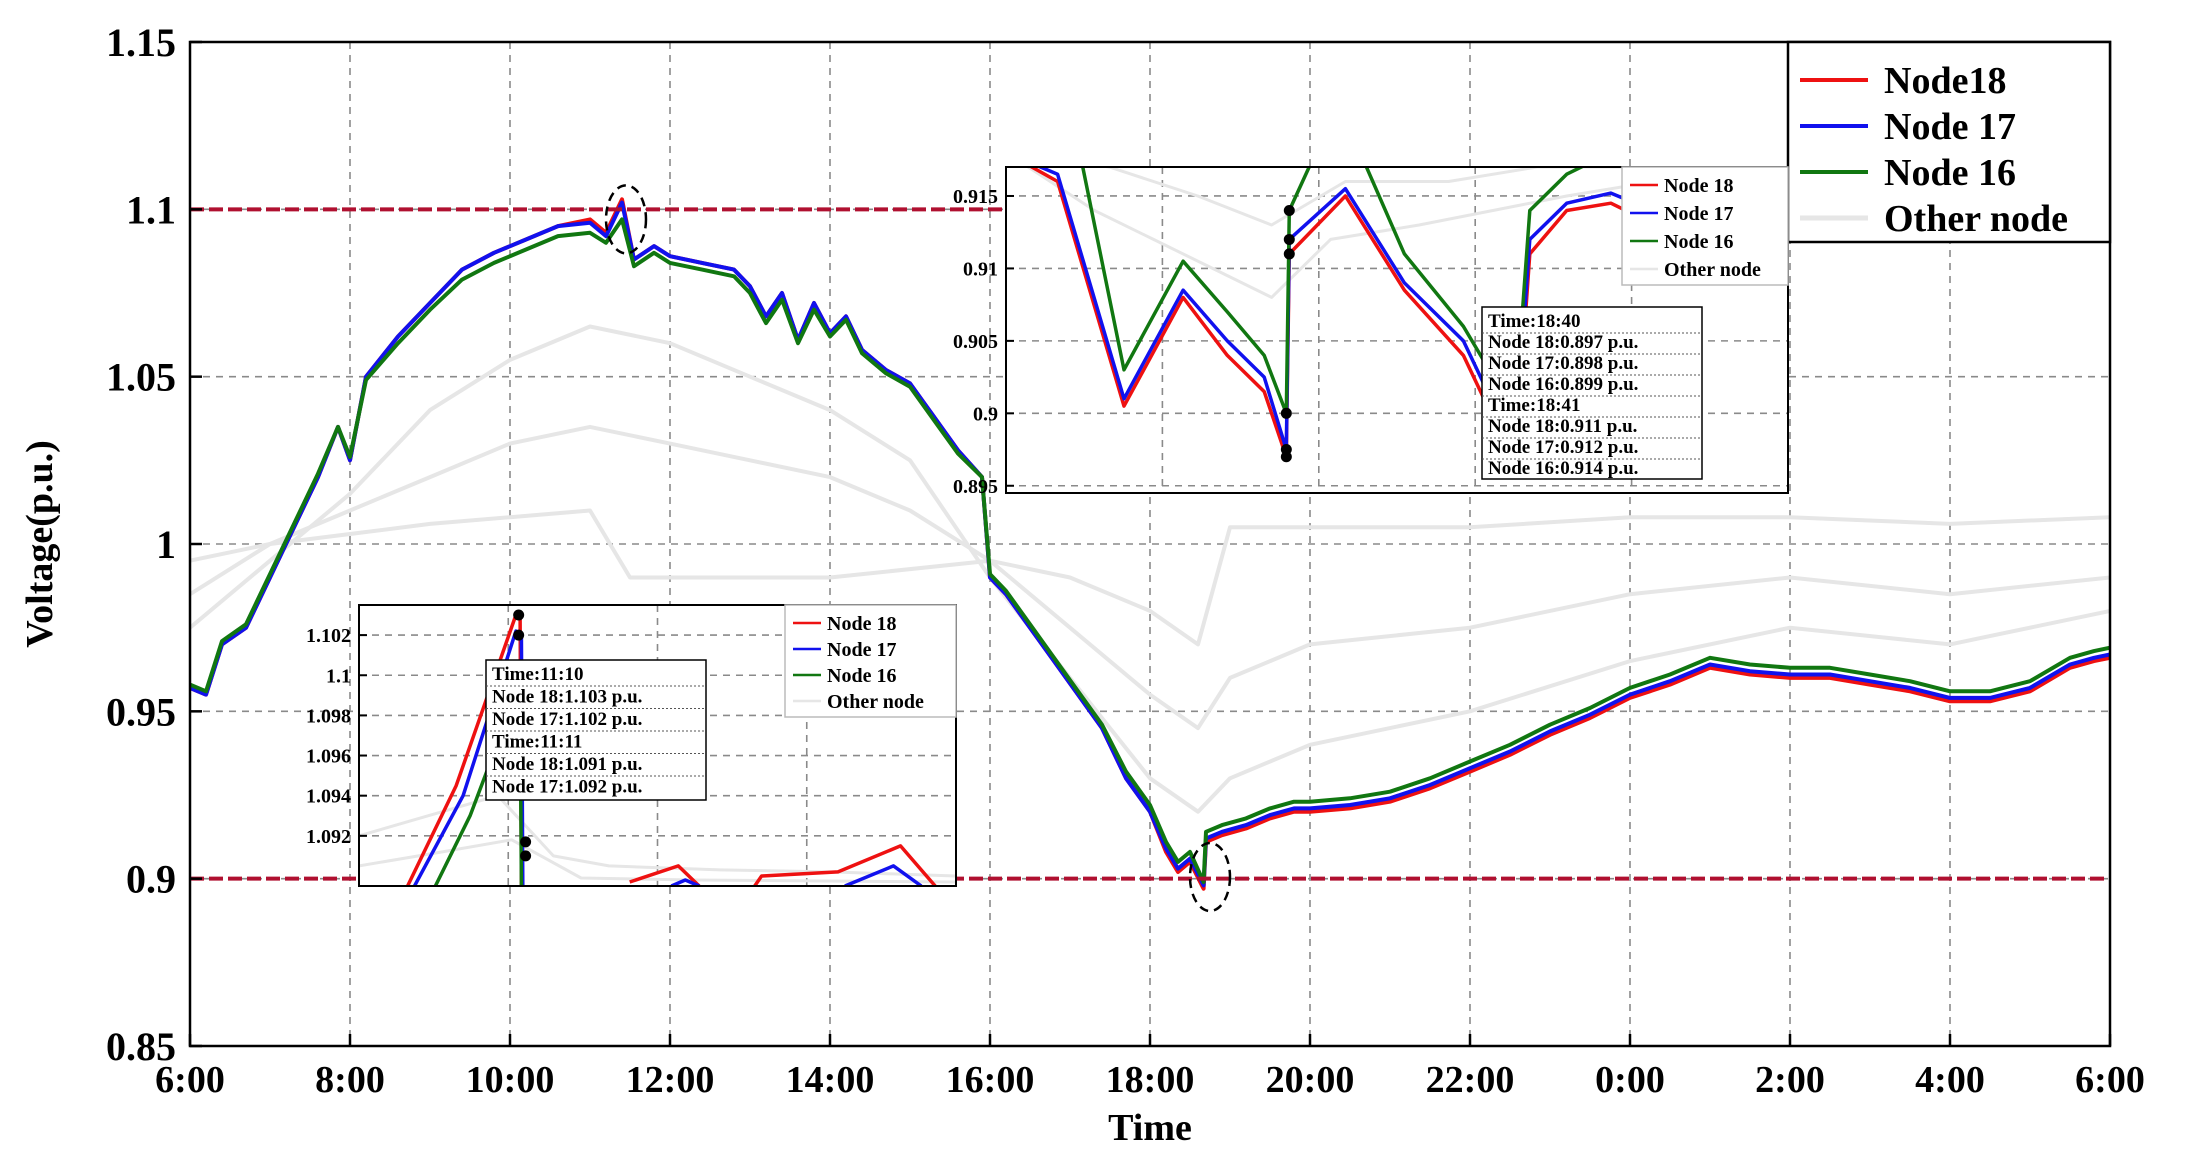 The height and width of the screenshot is (1161, 2192). I want to click on inset-y-tick-label: 0.9, so click(985, 414).